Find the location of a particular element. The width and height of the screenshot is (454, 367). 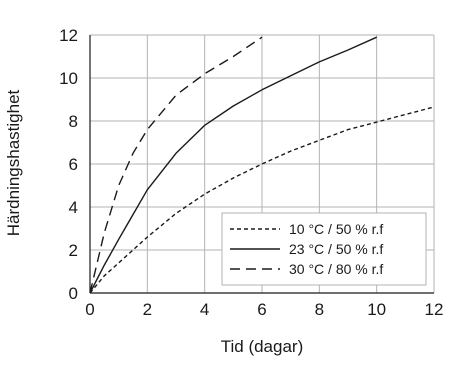

legend-label-2: 23 °C / 50 % r.f is located at coordinates (336, 249).